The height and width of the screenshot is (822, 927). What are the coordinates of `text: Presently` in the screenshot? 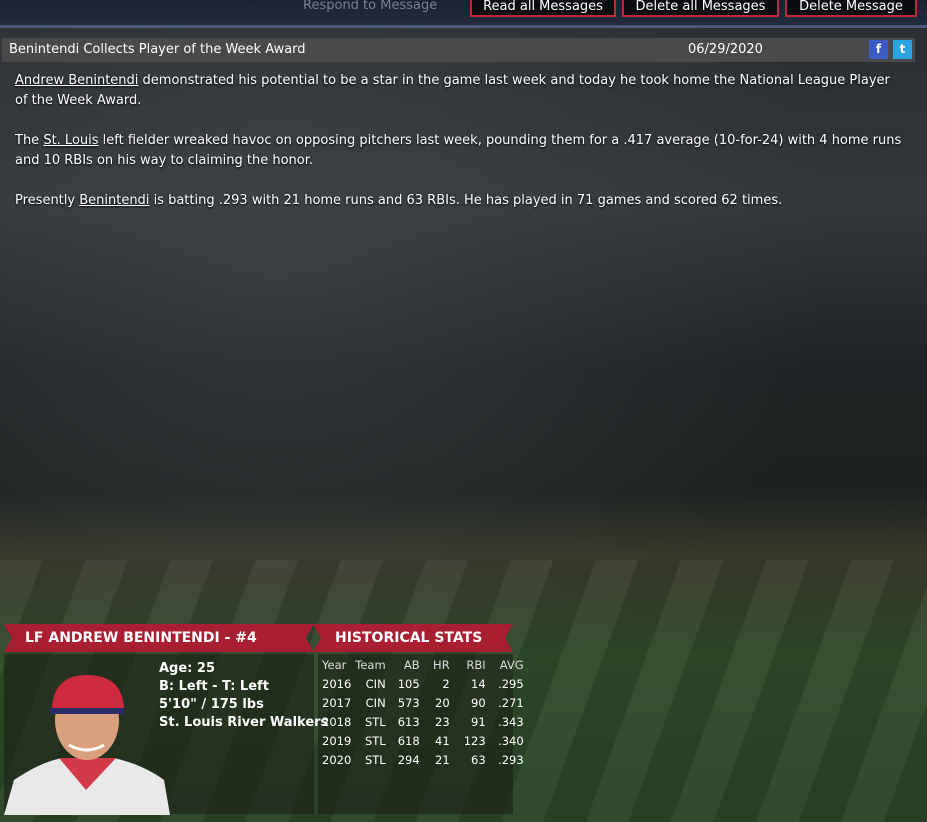 It's located at (47, 200).